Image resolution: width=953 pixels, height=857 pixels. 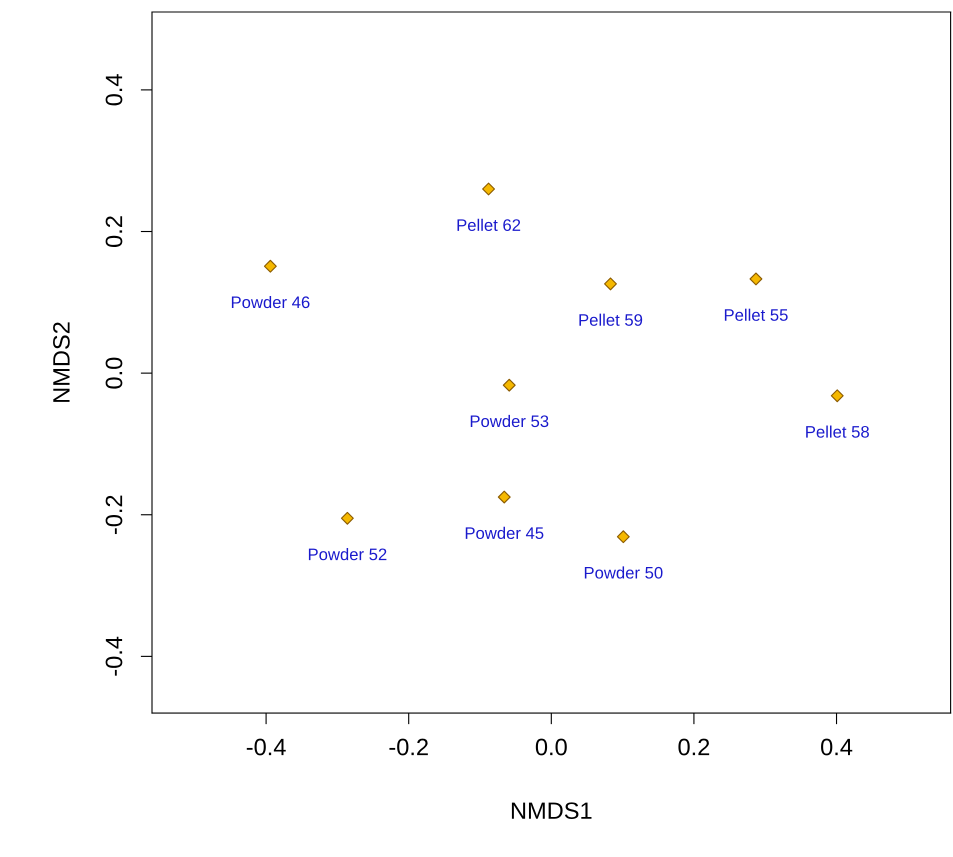 What do you see at coordinates (623, 572) in the screenshot?
I see `annotation: Powder 50` at bounding box center [623, 572].